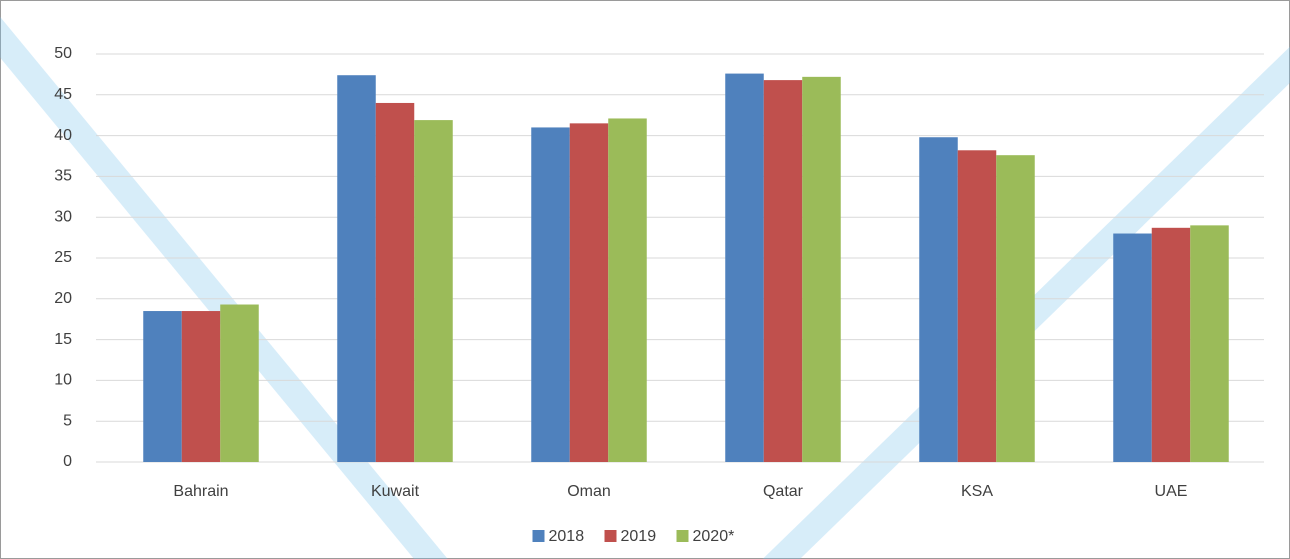 The width and height of the screenshot is (1290, 559). Describe the element at coordinates (1171, 491) in the screenshot. I see `x-tick-label: UAE` at that location.